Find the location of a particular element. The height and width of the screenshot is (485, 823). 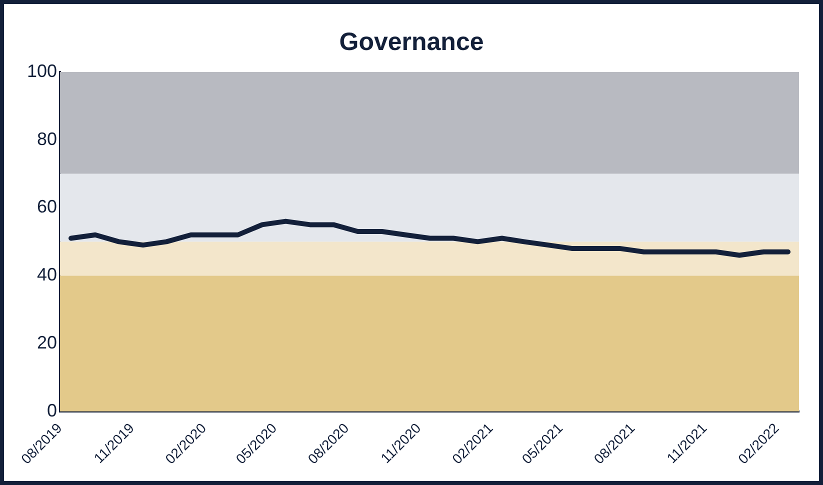

y-tick-label: 0 is located at coordinates (52, 410).